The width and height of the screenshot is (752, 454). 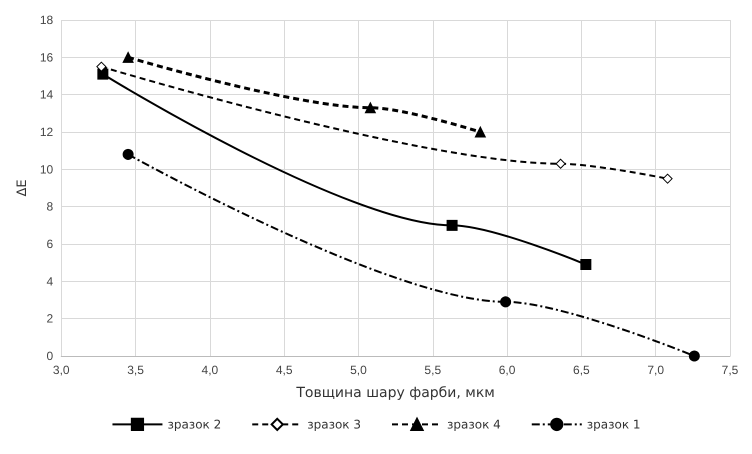 I want to click on x-tick-label: 7,0, so click(x=655, y=370).